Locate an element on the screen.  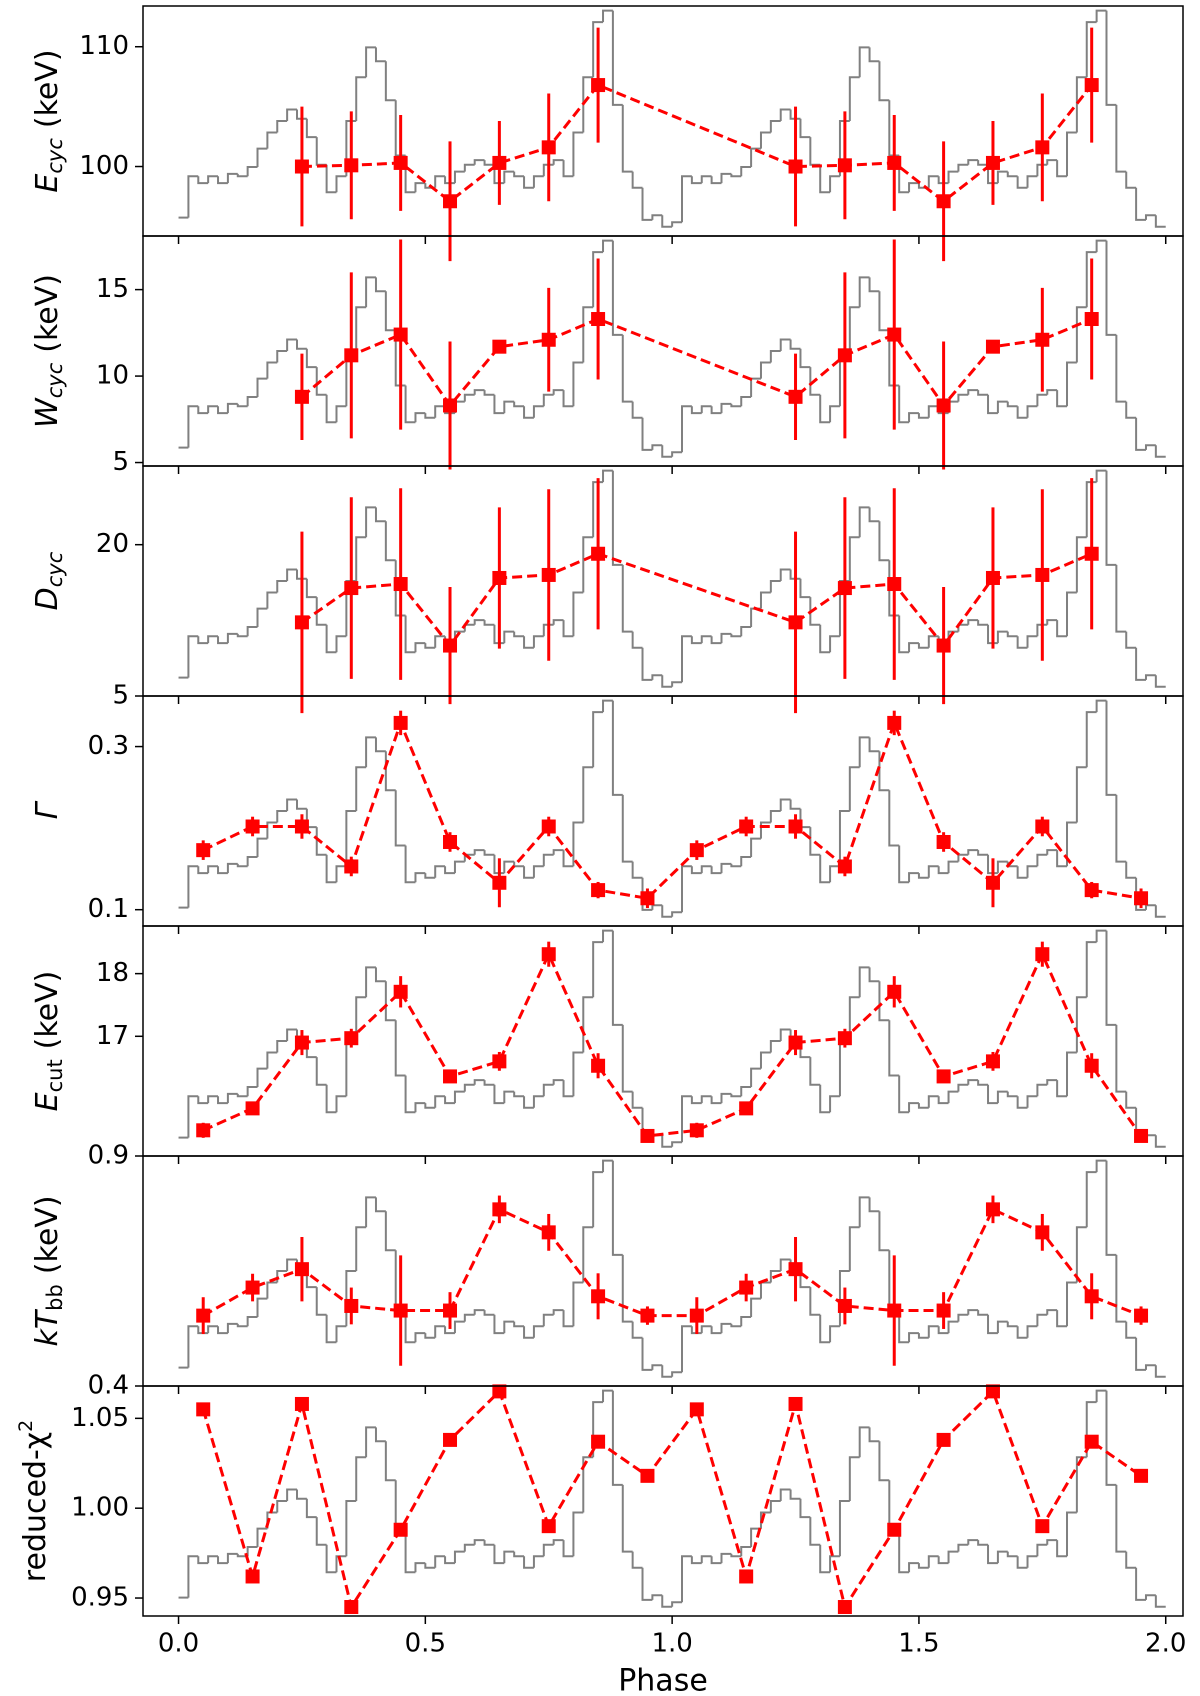
y-label-main: kT is located at coordinates (47, 1327).